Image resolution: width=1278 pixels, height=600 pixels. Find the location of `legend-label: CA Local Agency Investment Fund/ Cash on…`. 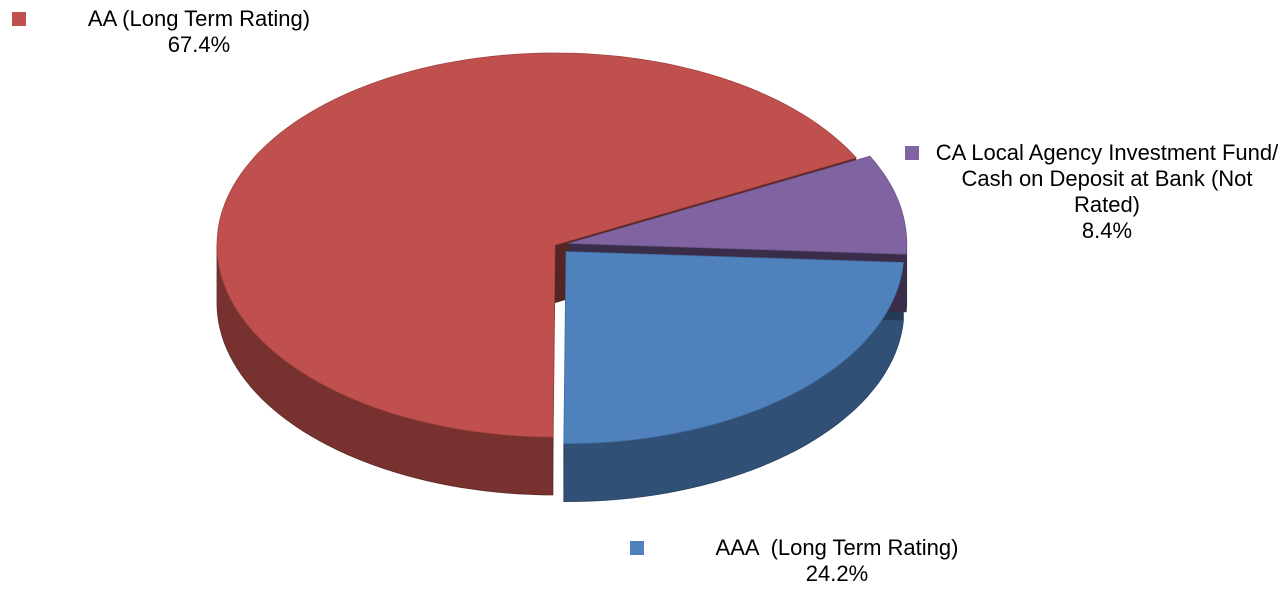

legend-label: CA Local Agency Investment Fund/ Cash on… is located at coordinates (1106, 178).